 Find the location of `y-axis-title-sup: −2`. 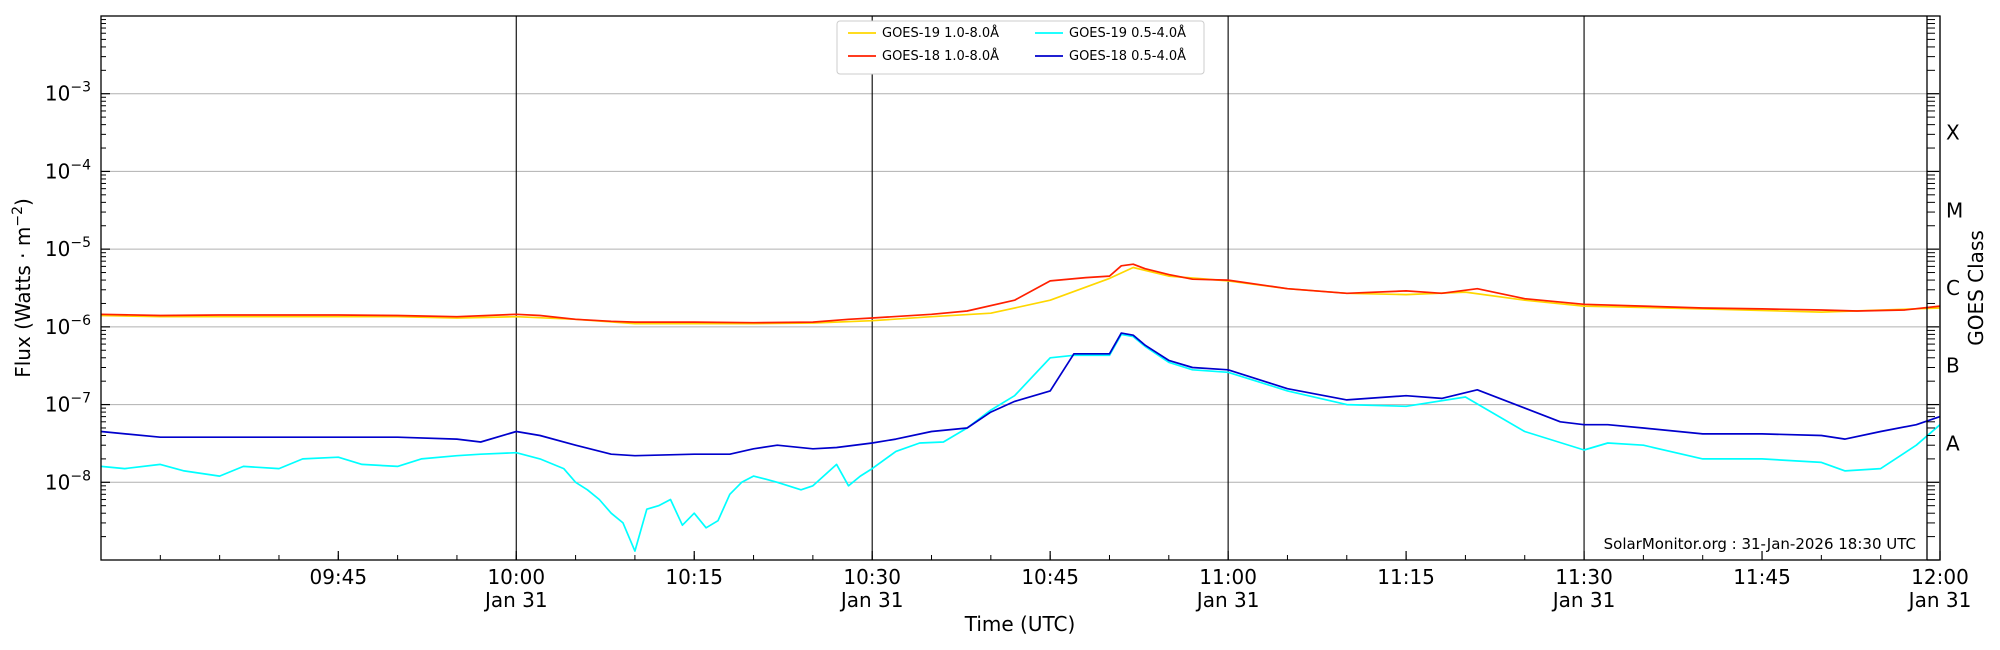

y-axis-title-sup: −2 is located at coordinates (18, 216).